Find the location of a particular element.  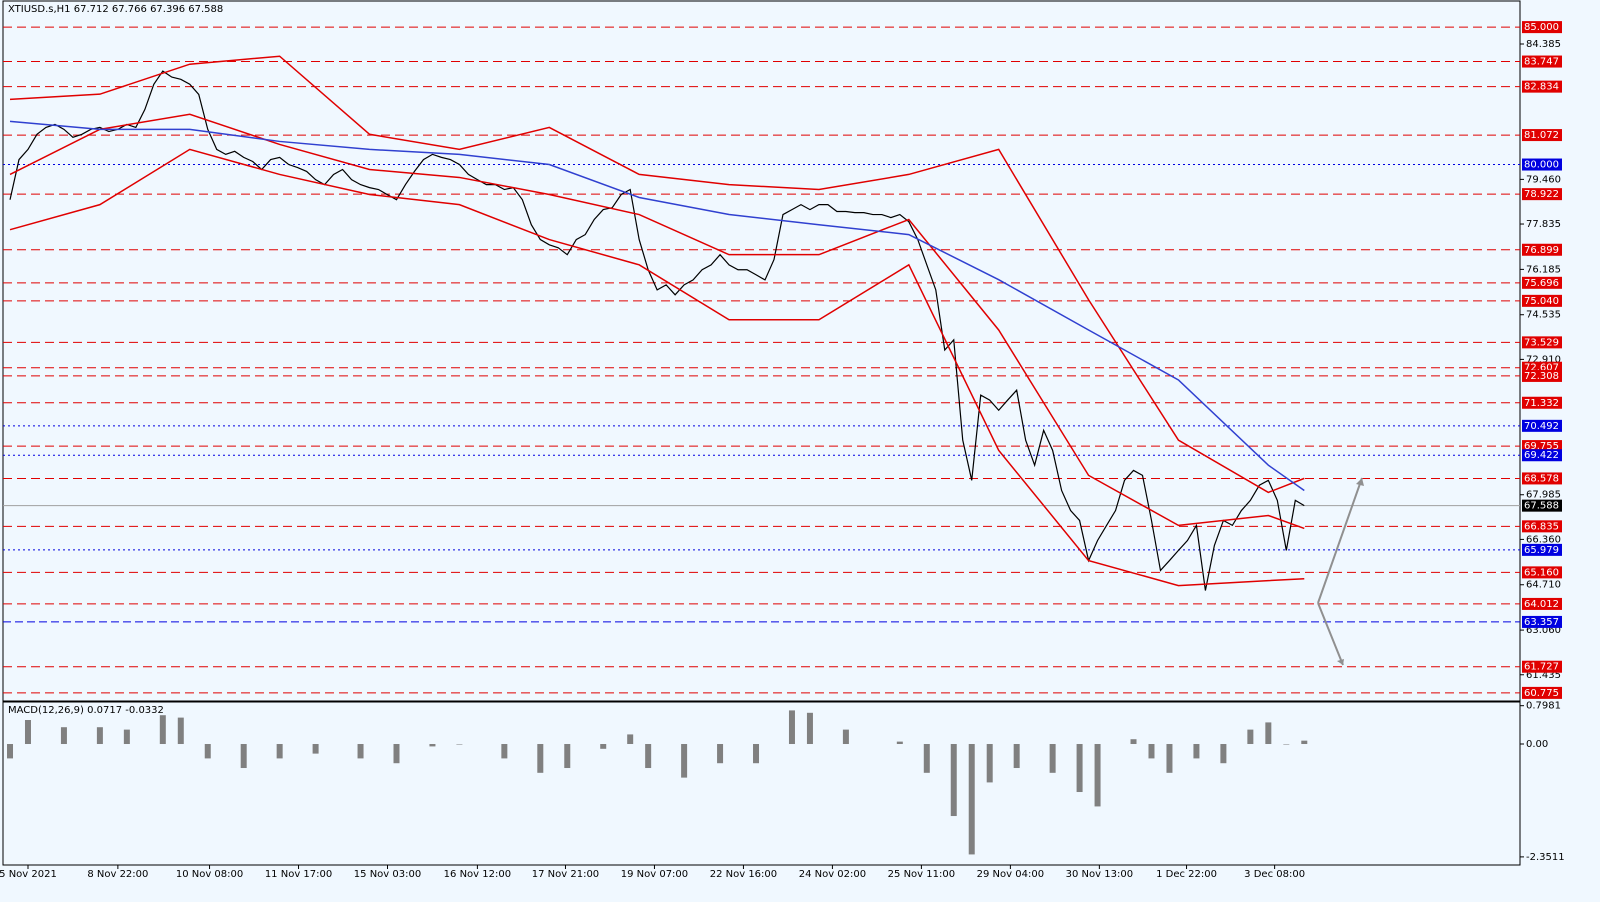

x-tick-label: 16 Nov 12:00 is located at coordinates (477, 874).